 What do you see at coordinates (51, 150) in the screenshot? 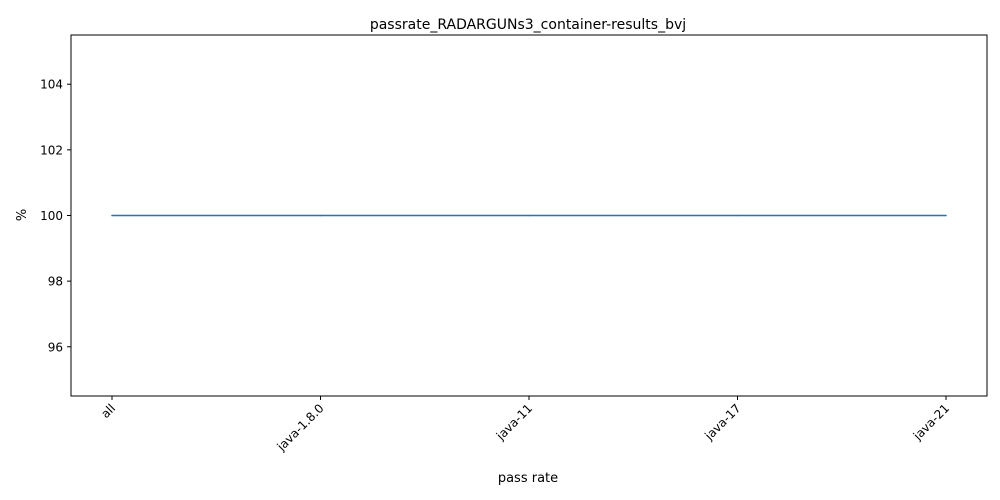
I see `y-tick-label: 102` at bounding box center [51, 150].